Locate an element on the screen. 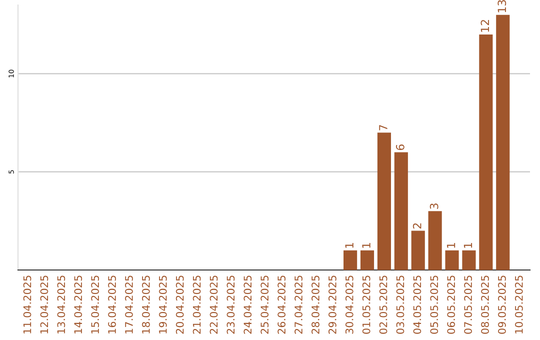 Image resolution: width=540 pixels, height=340 pixels. x-tick-label: 03.05.2025 is located at coordinates (400, 305).